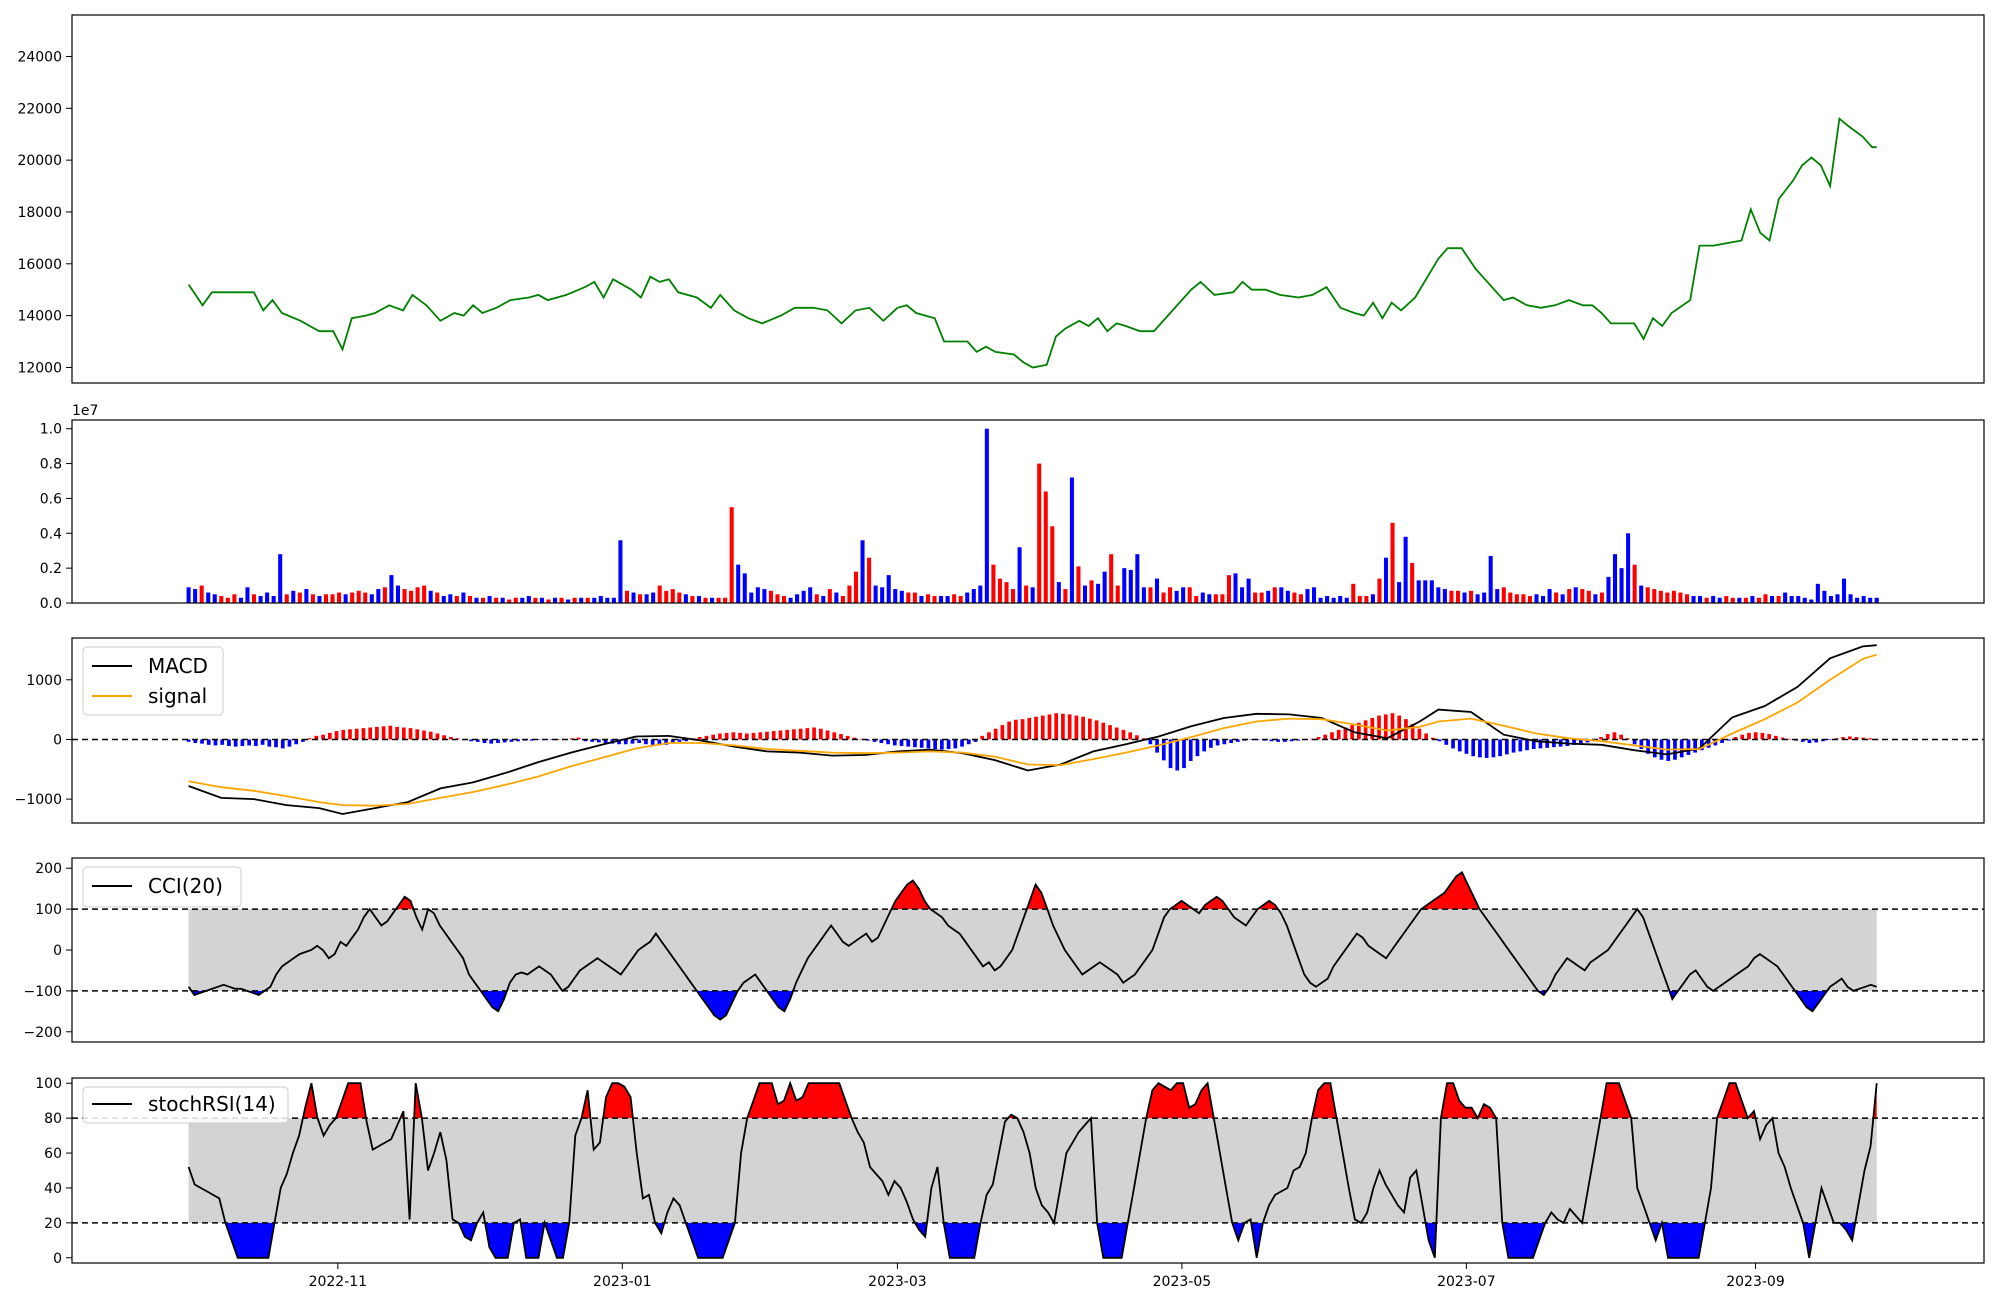 This screenshot has width=2000, height=1300. What do you see at coordinates (53, 1154) in the screenshot?
I see `stochrsi-ytick-label: 60` at bounding box center [53, 1154].